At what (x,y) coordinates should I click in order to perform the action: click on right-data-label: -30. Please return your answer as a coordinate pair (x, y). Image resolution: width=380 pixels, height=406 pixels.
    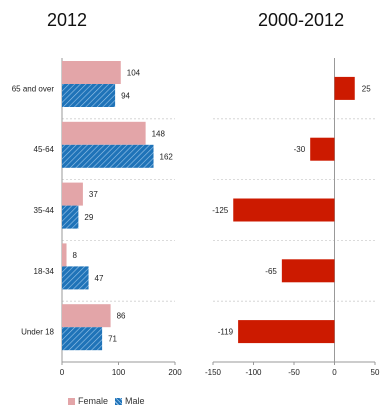
    Looking at the image, I should click on (300, 149).